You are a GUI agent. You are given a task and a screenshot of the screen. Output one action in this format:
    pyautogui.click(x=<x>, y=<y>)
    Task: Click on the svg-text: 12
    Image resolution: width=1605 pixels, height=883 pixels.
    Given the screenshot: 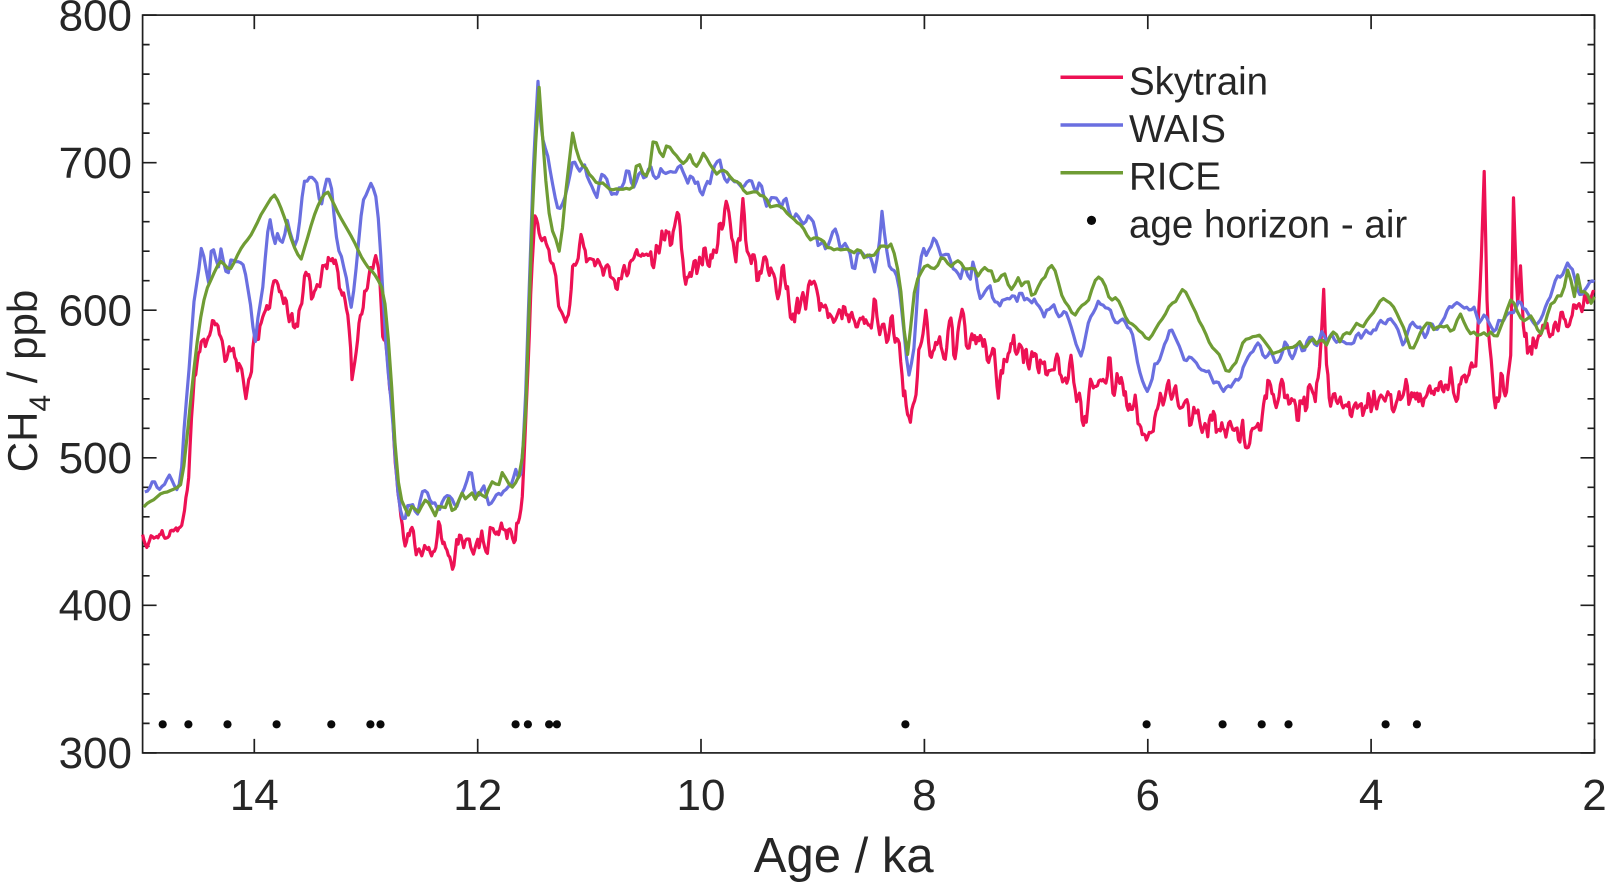 What is the action you would take?
    pyautogui.click(x=477, y=795)
    